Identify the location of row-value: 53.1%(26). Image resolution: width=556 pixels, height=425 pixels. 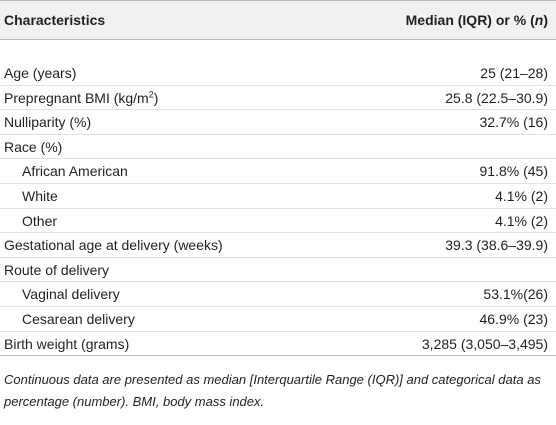
(515, 294).